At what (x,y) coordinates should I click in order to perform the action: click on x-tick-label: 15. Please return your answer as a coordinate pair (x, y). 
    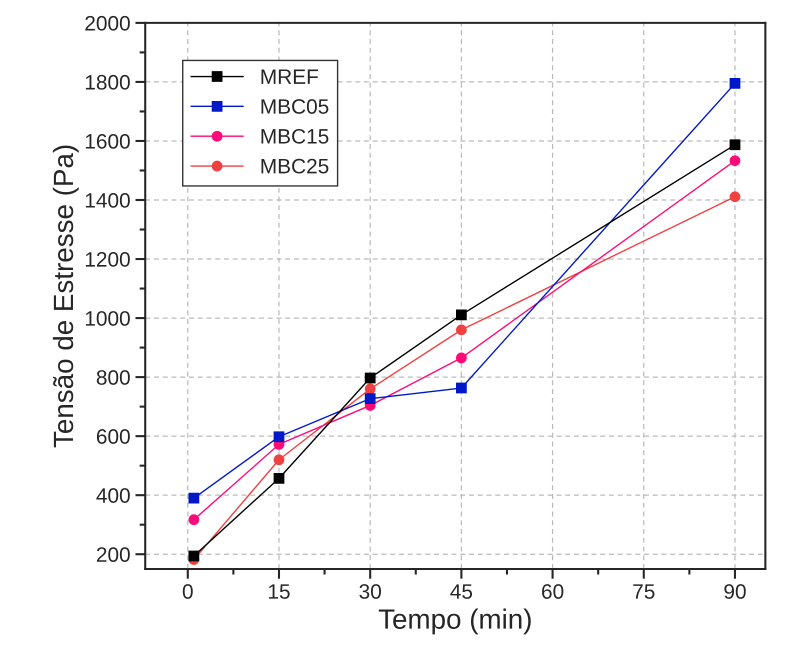
    Looking at the image, I should click on (279, 591).